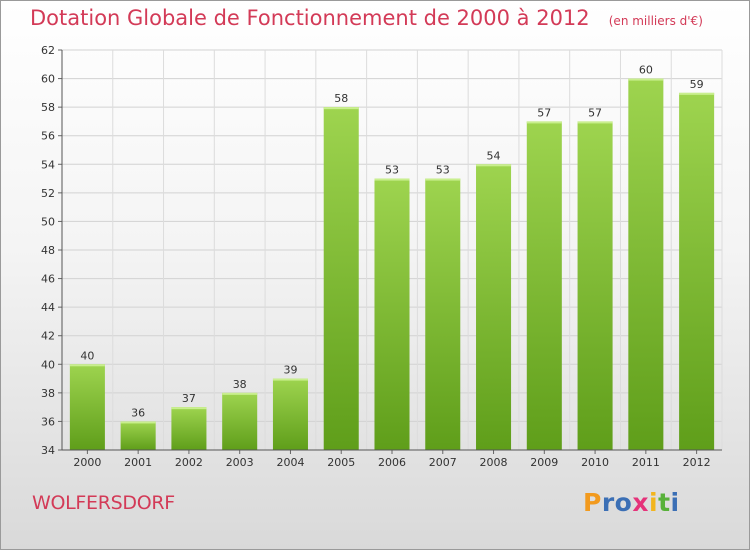  What do you see at coordinates (138, 462) in the screenshot?
I see `x-tick-label: 2001` at bounding box center [138, 462].